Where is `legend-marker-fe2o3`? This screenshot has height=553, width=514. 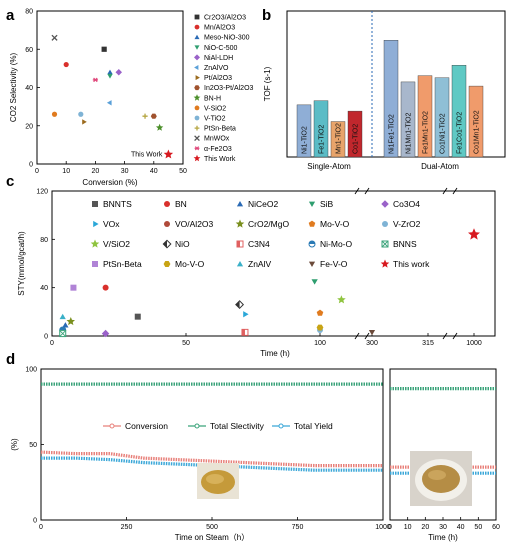
legend-marker-fe2o3 is located at coordinates (197, 148).